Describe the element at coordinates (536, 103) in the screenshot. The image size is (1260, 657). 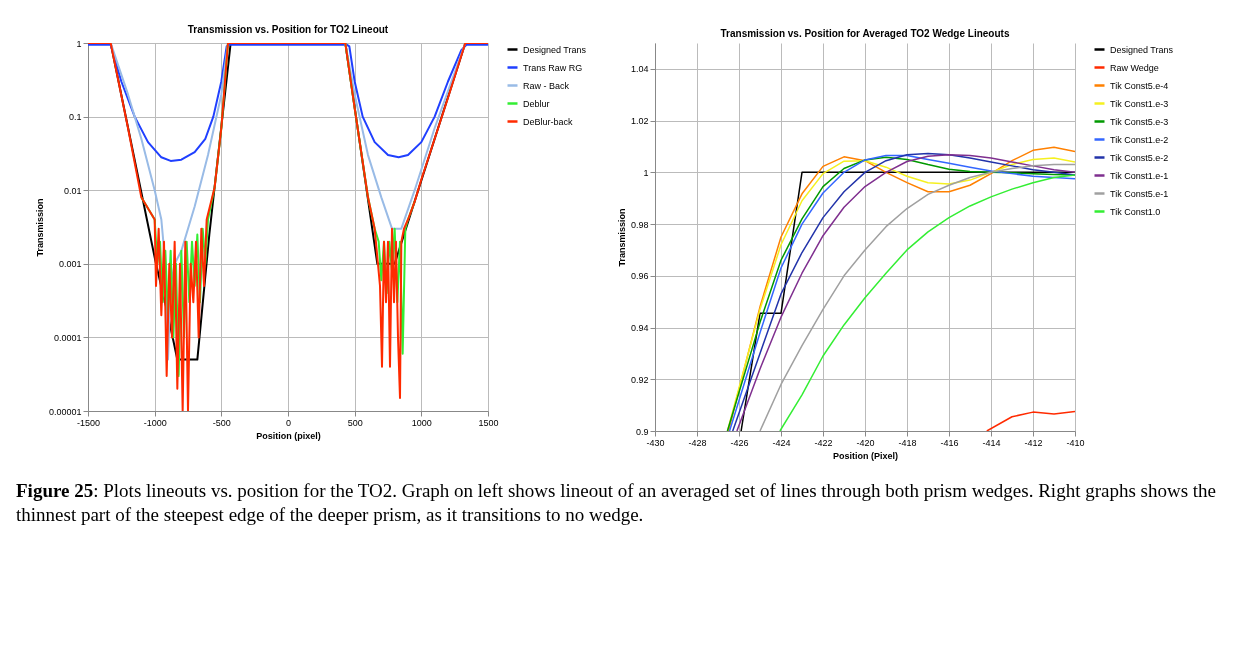
I see `legend-label: Deblur` at that location.